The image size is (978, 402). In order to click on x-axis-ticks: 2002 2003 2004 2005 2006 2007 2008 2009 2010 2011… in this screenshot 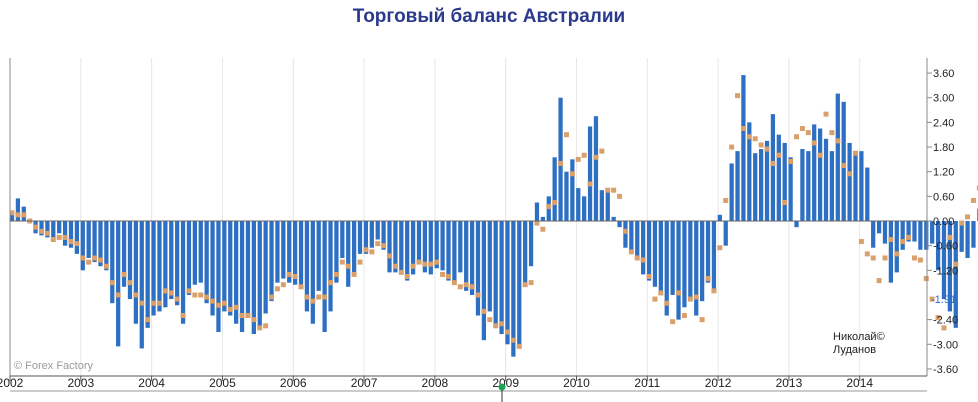, I will do `click(436, 383)`.